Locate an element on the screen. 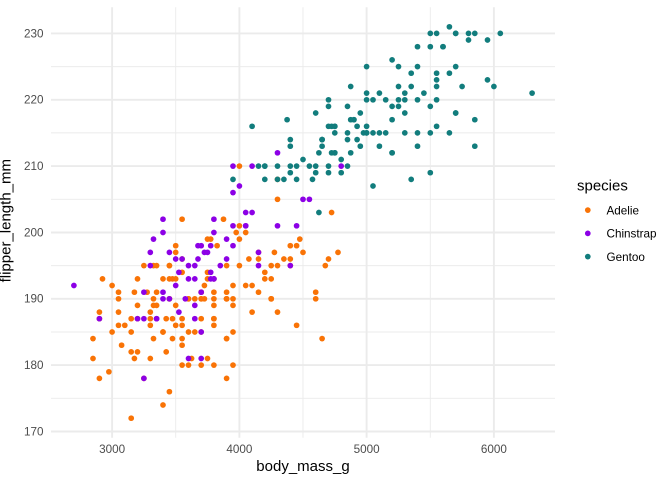 Image resolution: width=672 pixels, height=480 pixels. svg-text: 190 is located at coordinates (34, 299).